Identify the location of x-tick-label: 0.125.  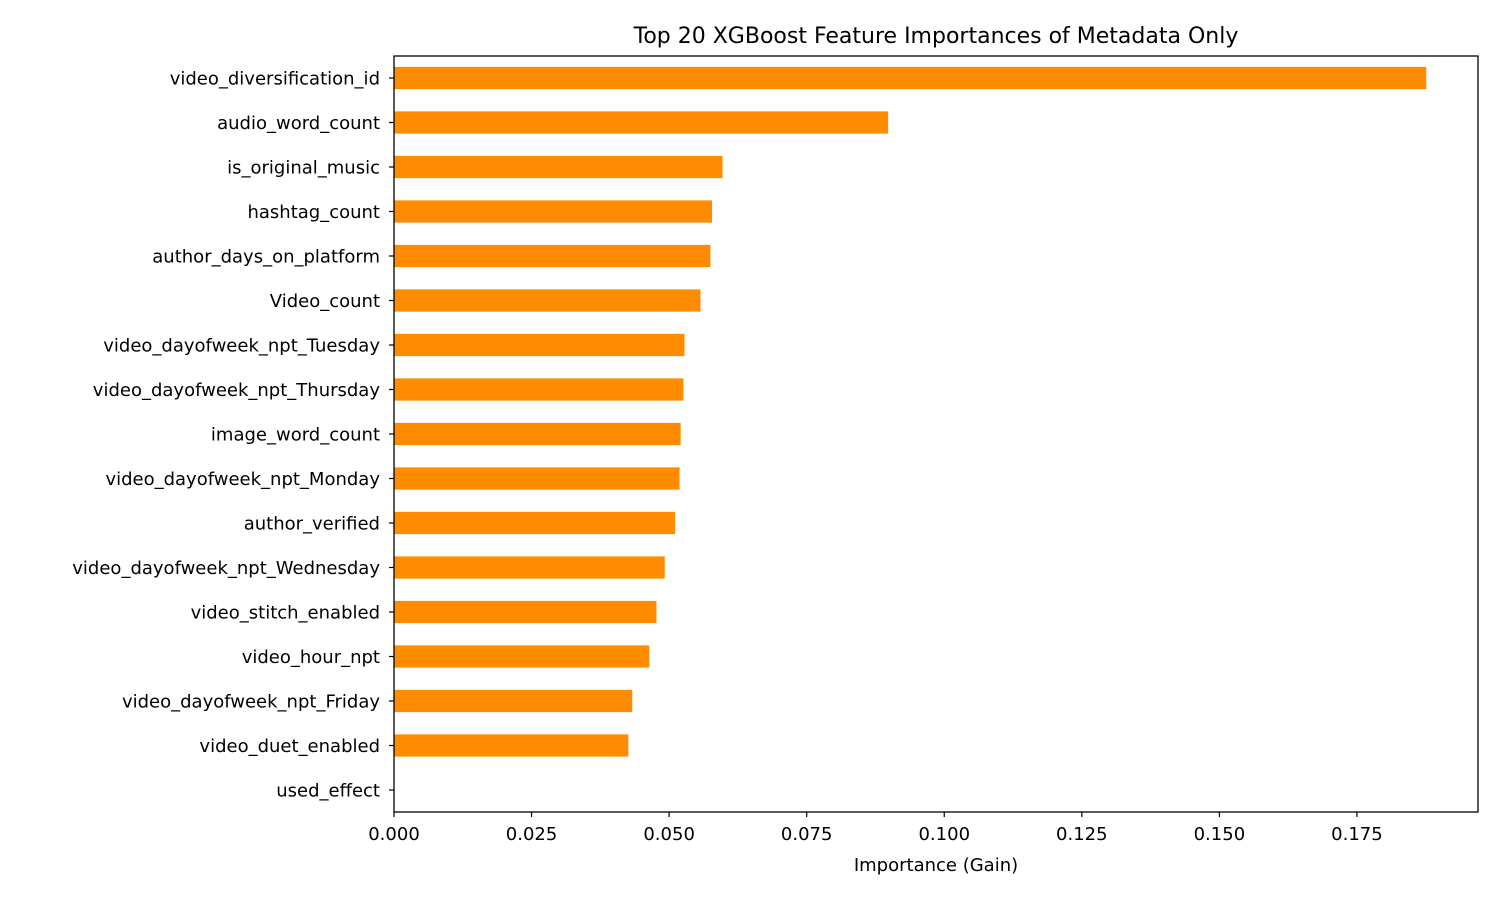
(1082, 834).